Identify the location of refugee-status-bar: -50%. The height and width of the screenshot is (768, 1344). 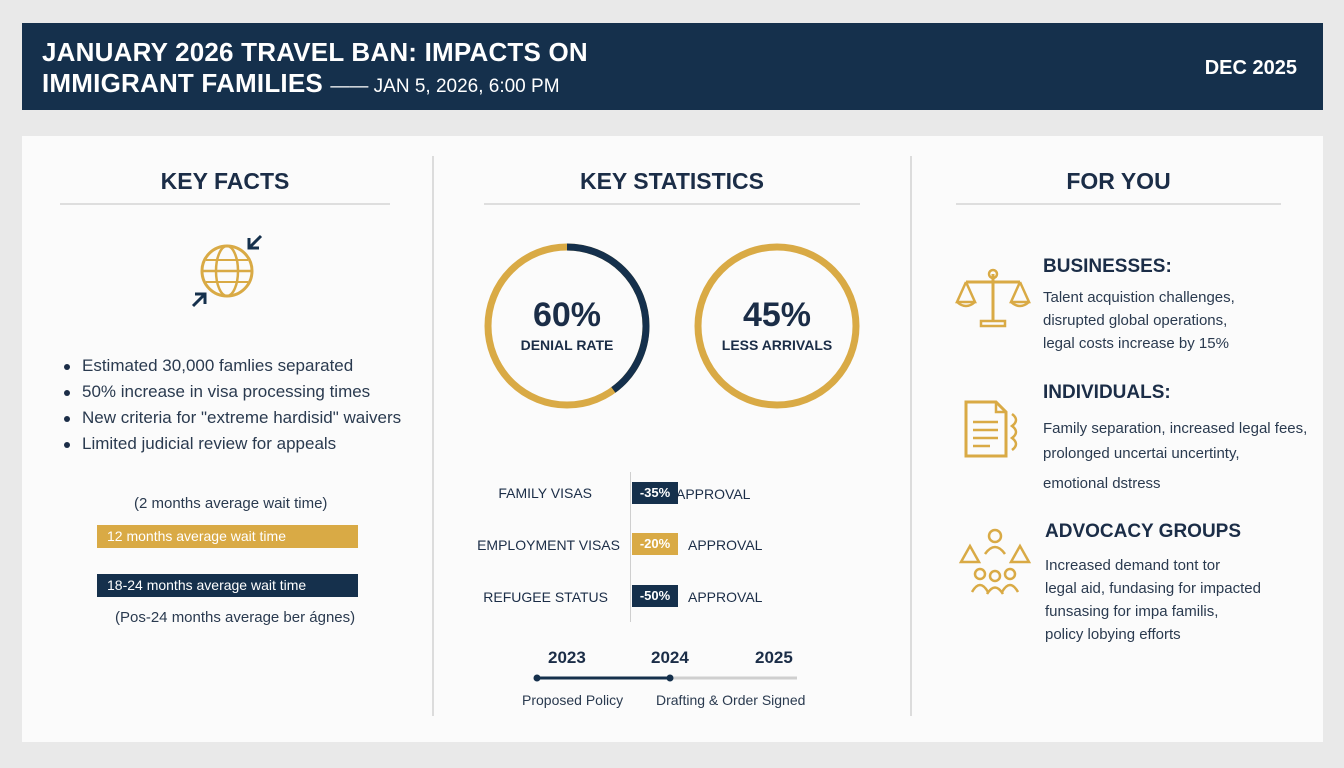
(655, 596).